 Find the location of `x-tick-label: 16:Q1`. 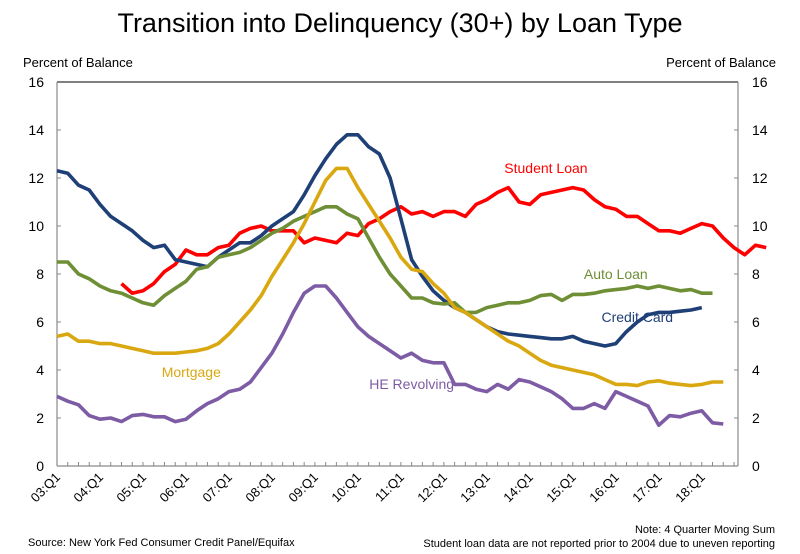

x-tick-label: 16:Q1 is located at coordinates (604, 488).